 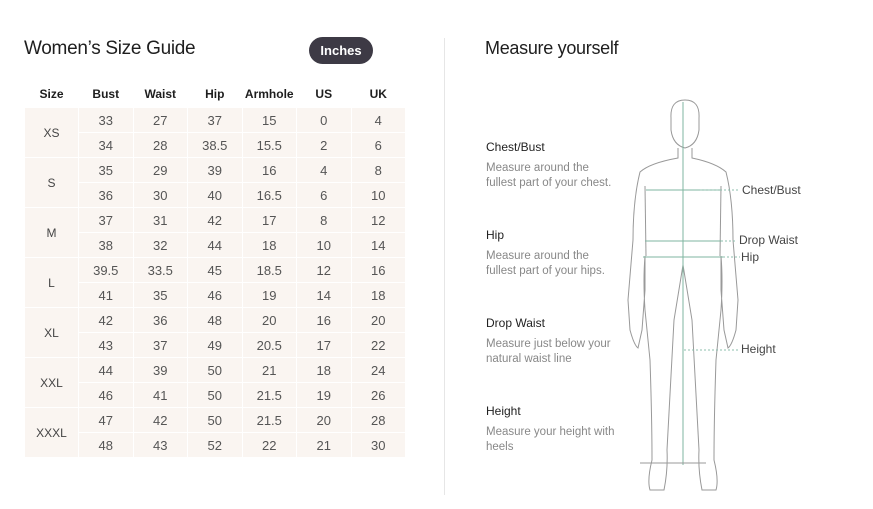 What do you see at coordinates (324, 170) in the screenshot?
I see `value-cell: 4` at bounding box center [324, 170].